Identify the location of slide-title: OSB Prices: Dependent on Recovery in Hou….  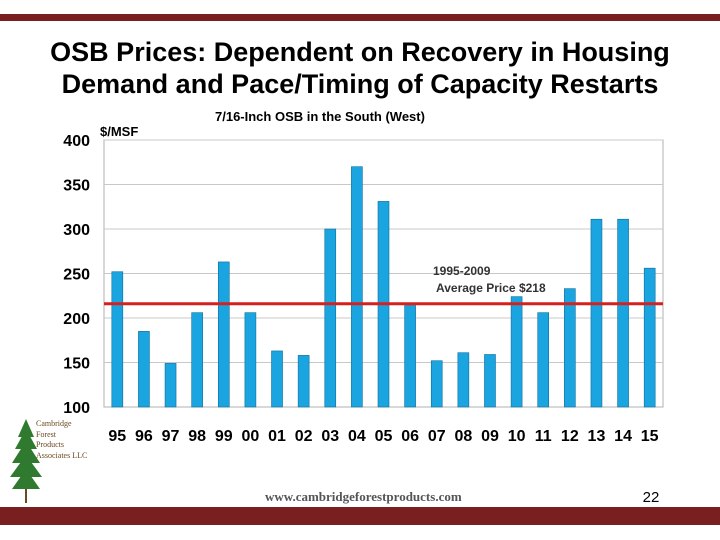
(360, 68).